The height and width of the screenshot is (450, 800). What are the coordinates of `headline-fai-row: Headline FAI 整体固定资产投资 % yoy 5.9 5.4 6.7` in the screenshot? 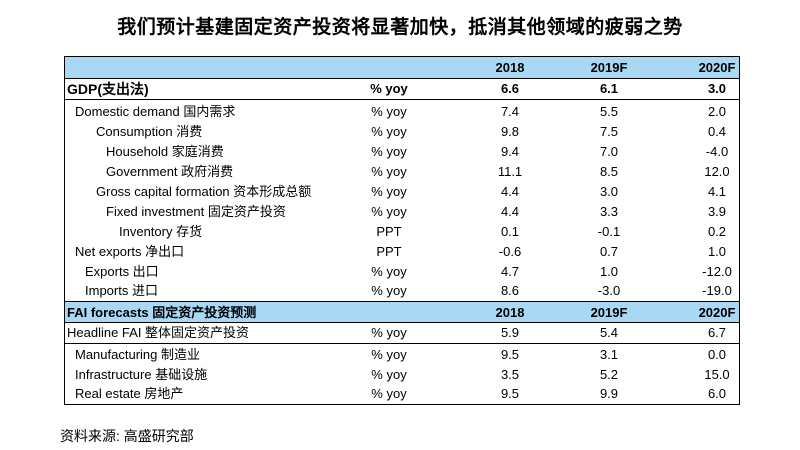 It's located at (402, 333).